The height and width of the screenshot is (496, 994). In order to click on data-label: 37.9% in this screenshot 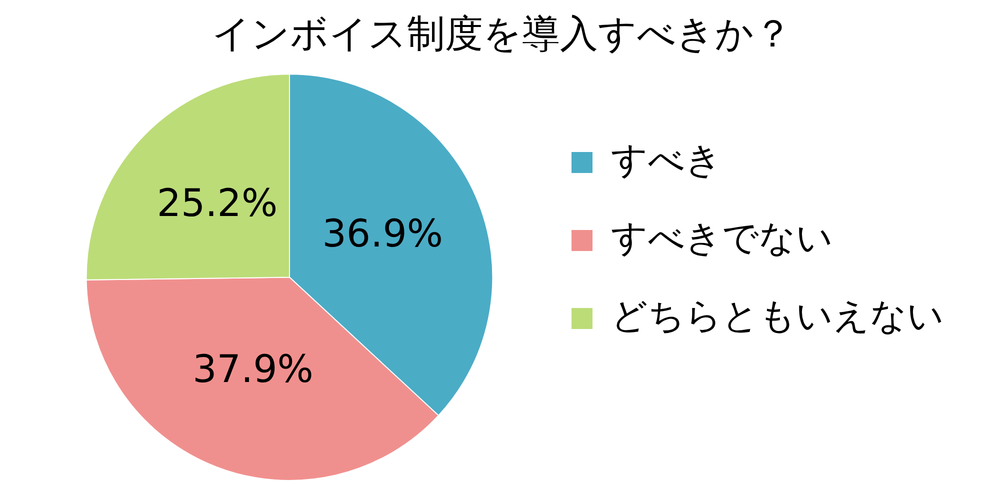, I will do `click(253, 368)`.